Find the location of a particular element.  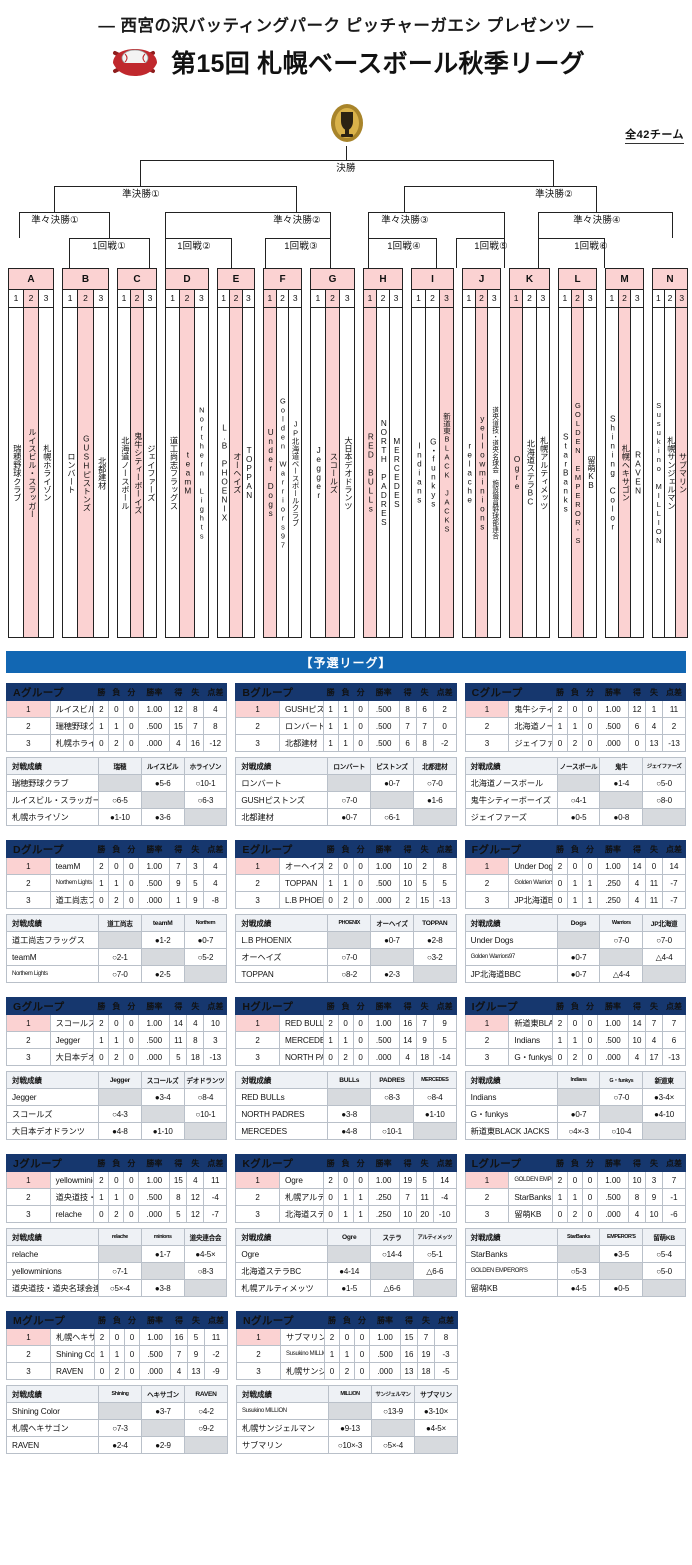

bracket-team-cell: ルイスビル・スラッガー is located at coordinates (31, 473).